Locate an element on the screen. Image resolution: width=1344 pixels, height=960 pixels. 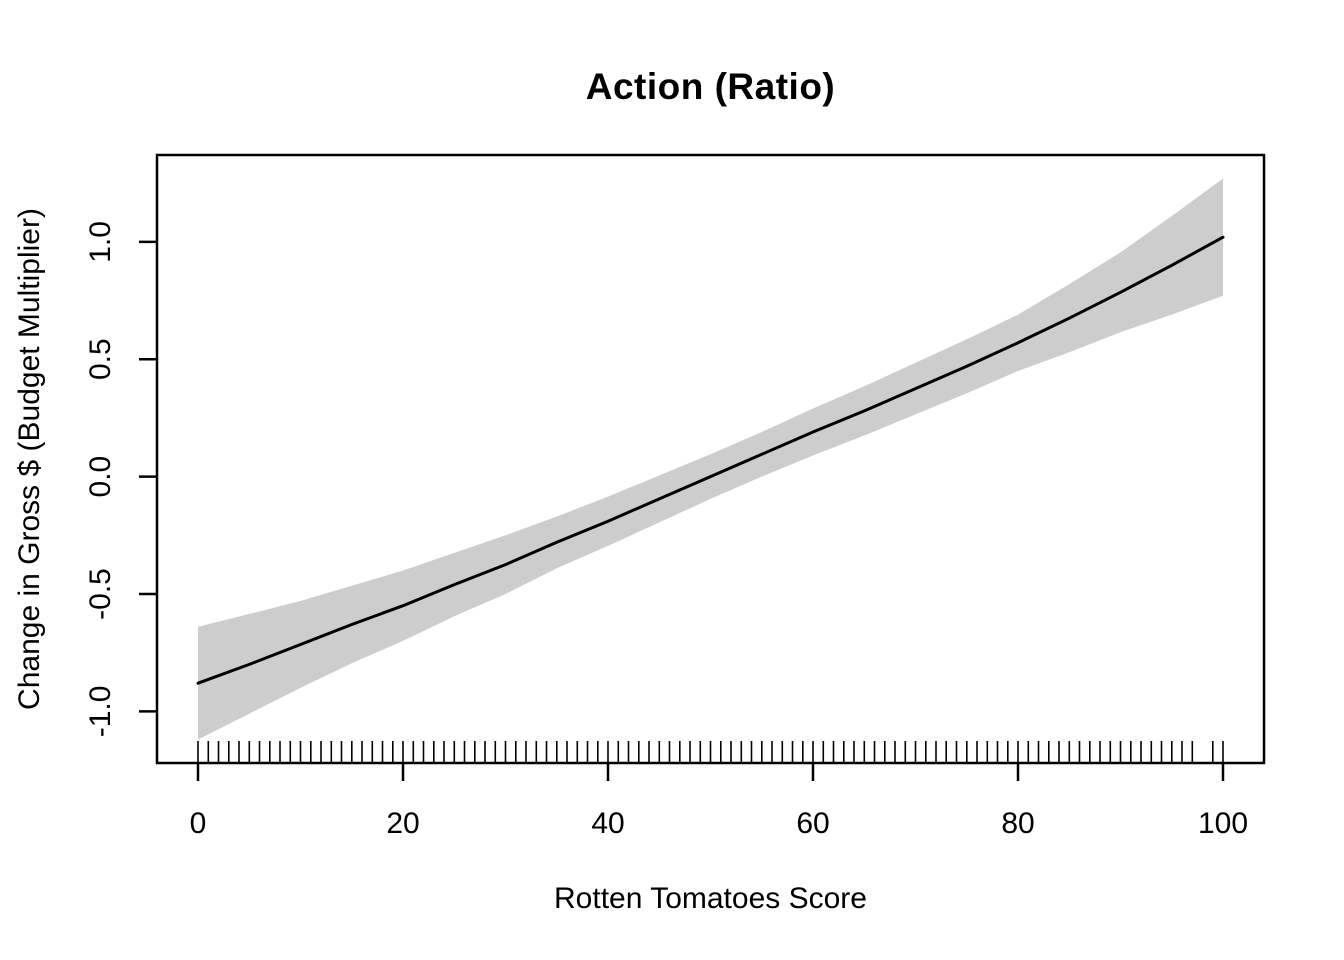
x-tick-label: 80 is located at coordinates (1017, 823).